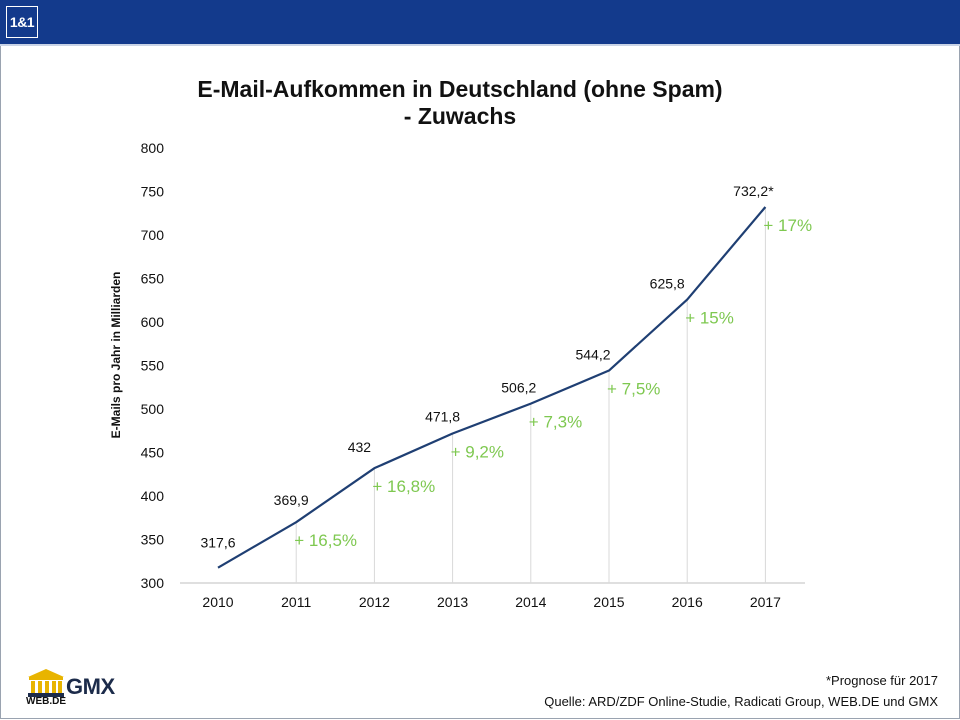  What do you see at coordinates (667, 284) in the screenshot?
I see `data-label: 625,8` at bounding box center [667, 284].